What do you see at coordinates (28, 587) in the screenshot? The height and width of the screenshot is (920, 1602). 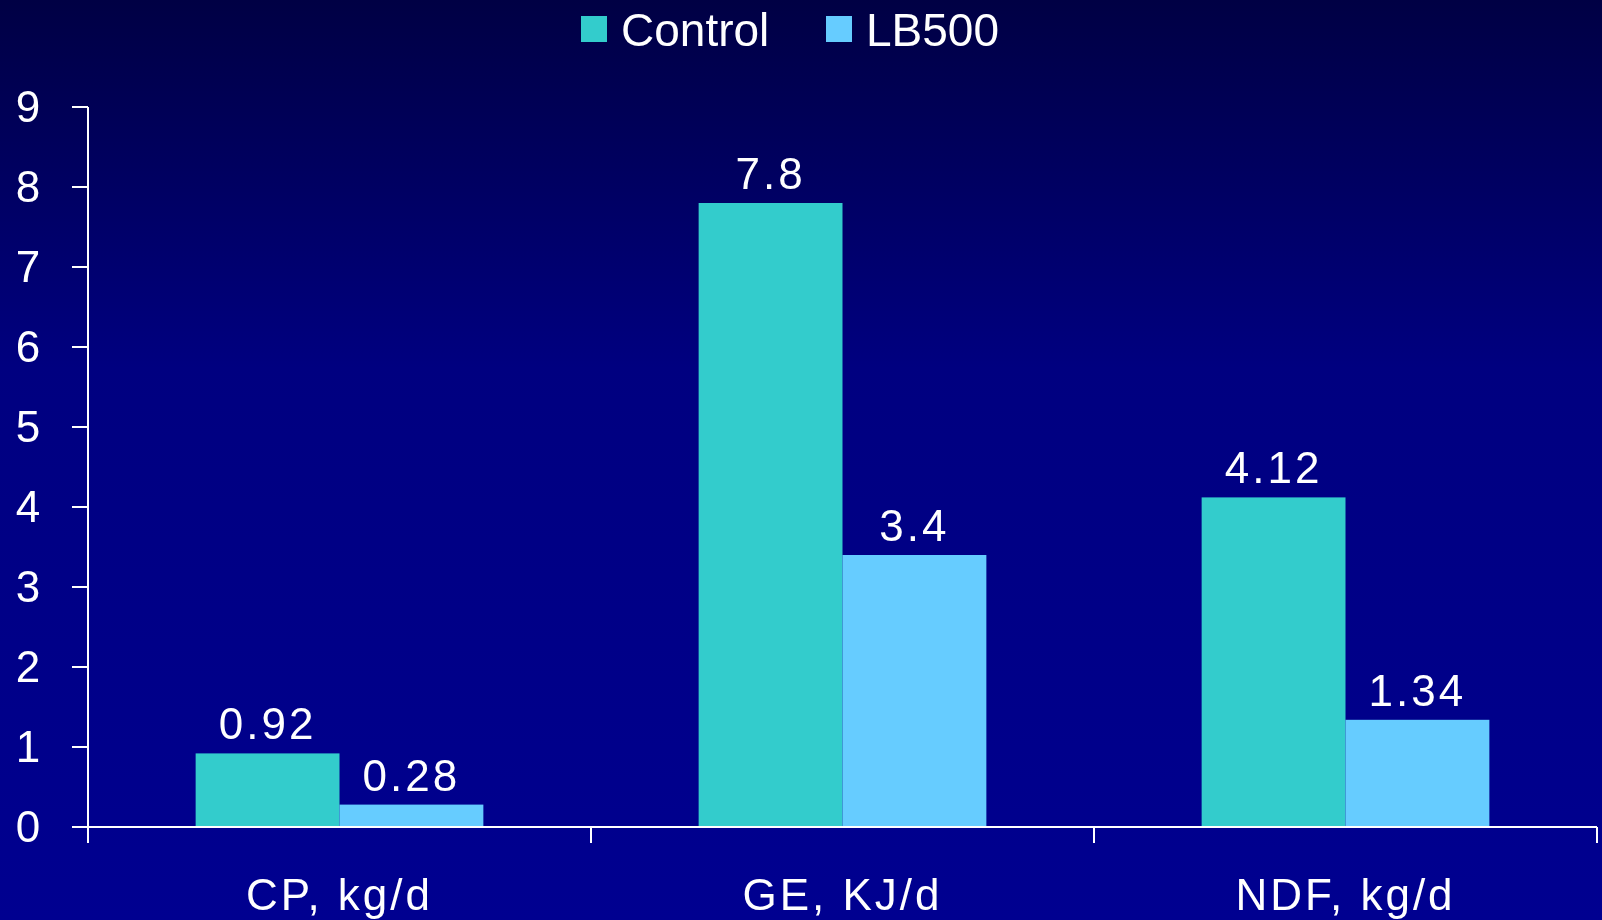 I see `y-tick-label: 3` at bounding box center [28, 587].